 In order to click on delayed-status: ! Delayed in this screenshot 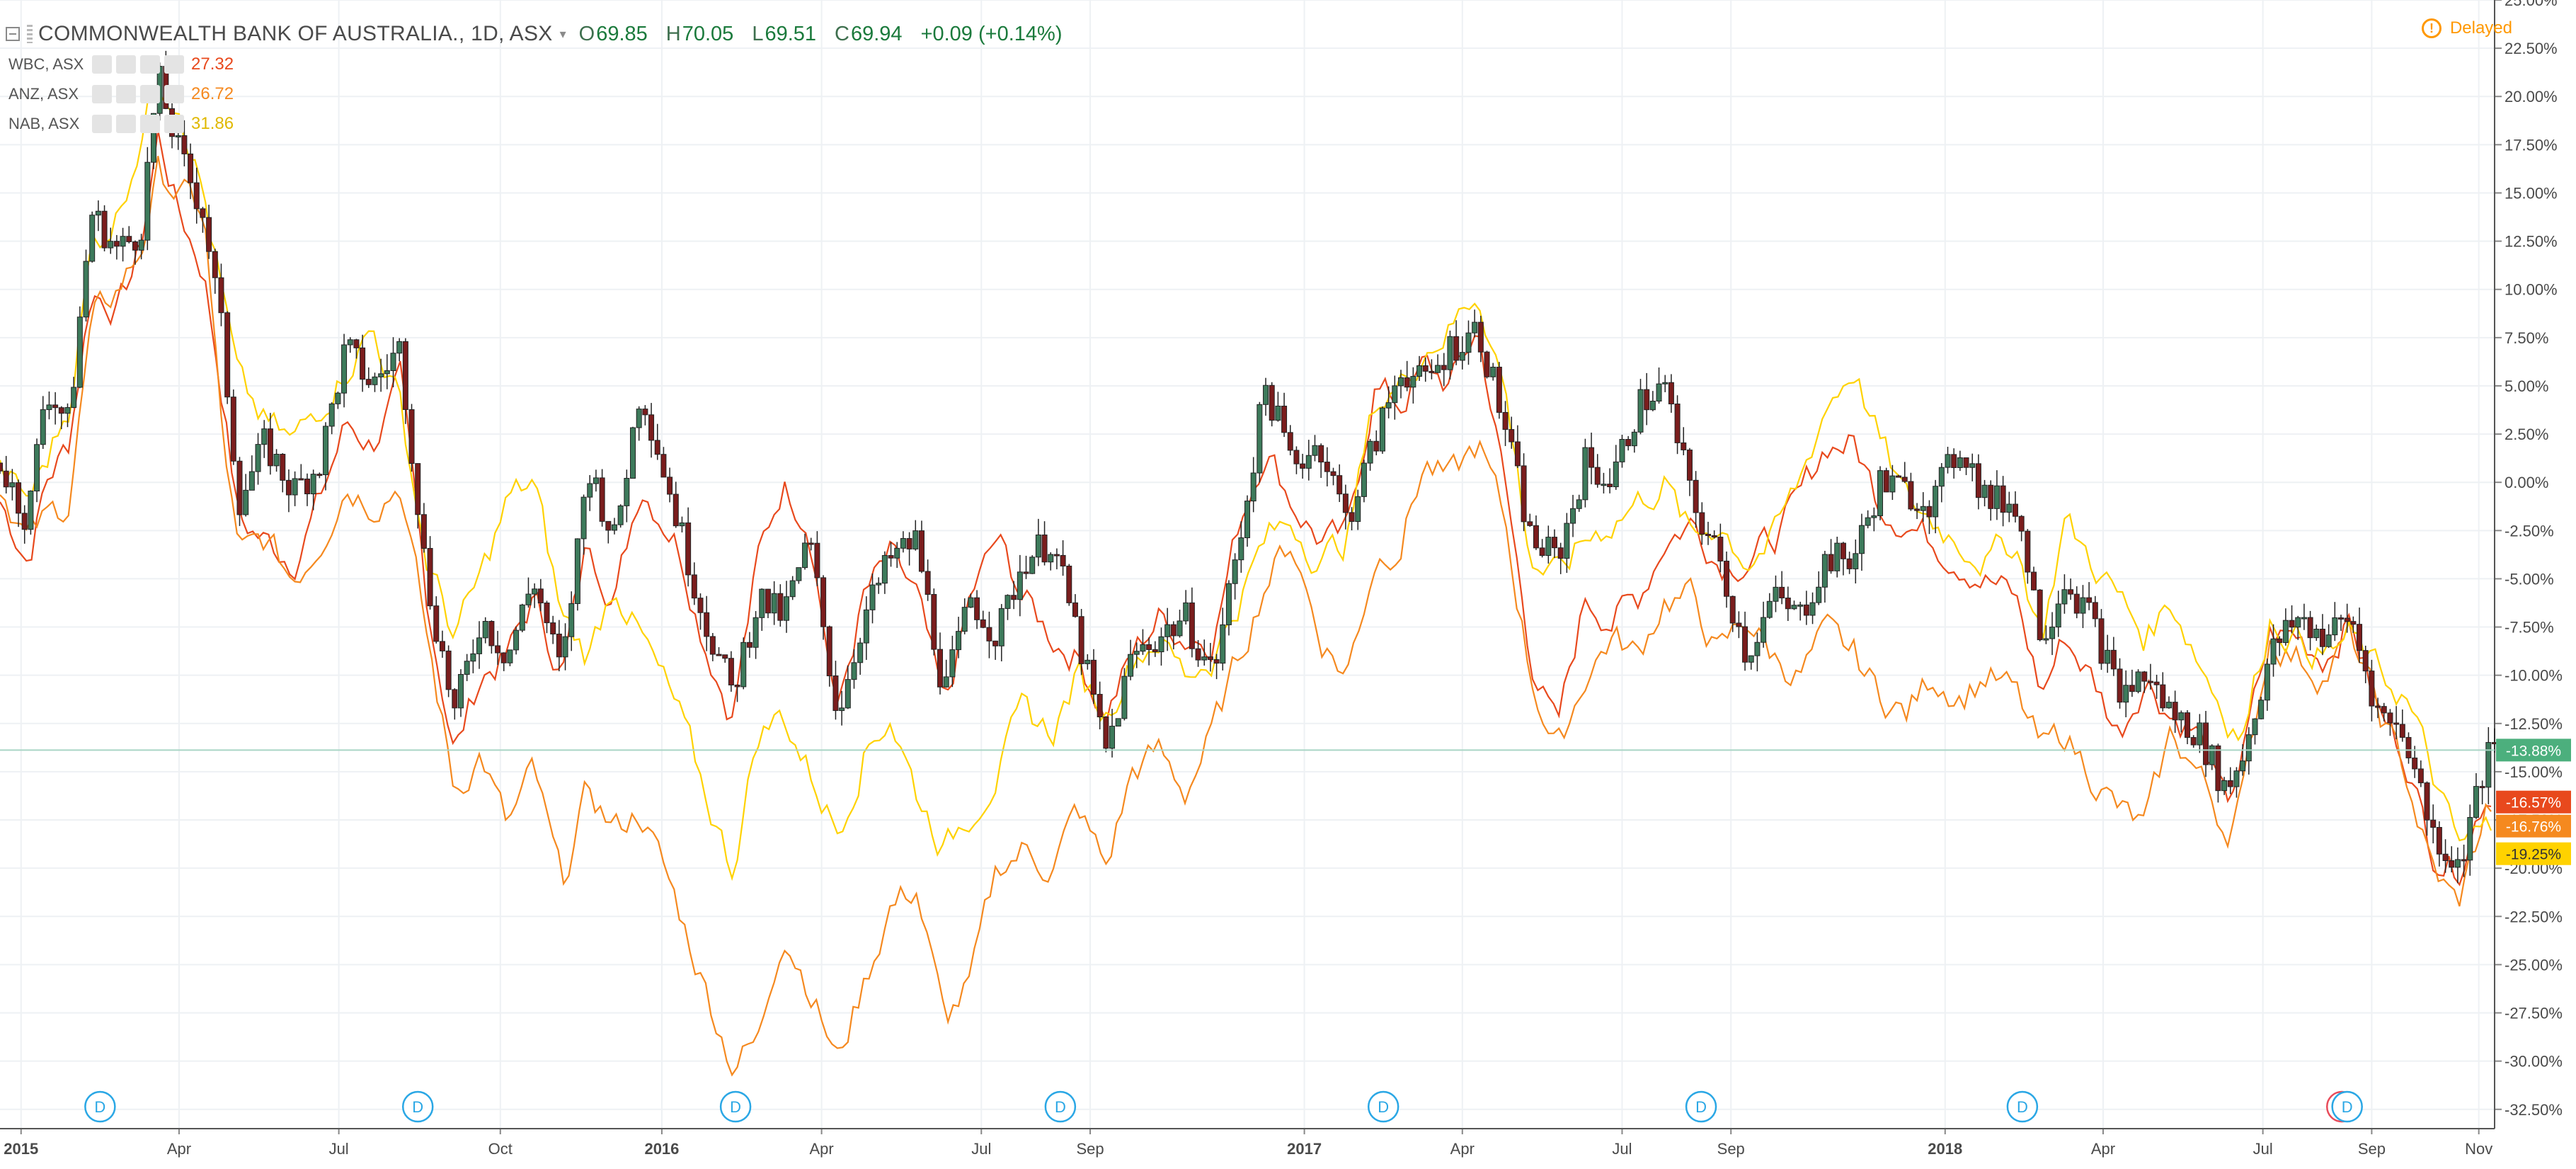, I will do `click(2466, 28)`.